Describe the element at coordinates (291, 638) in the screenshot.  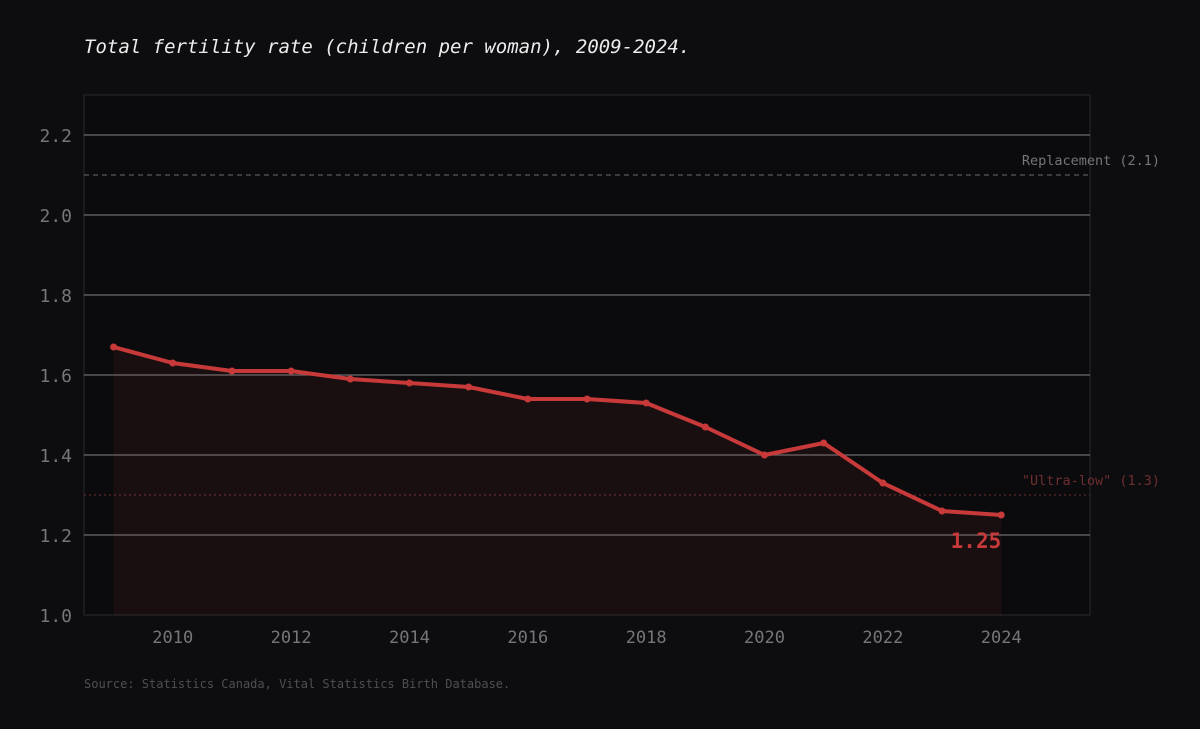
I see `x-tick-label: 2012` at that location.